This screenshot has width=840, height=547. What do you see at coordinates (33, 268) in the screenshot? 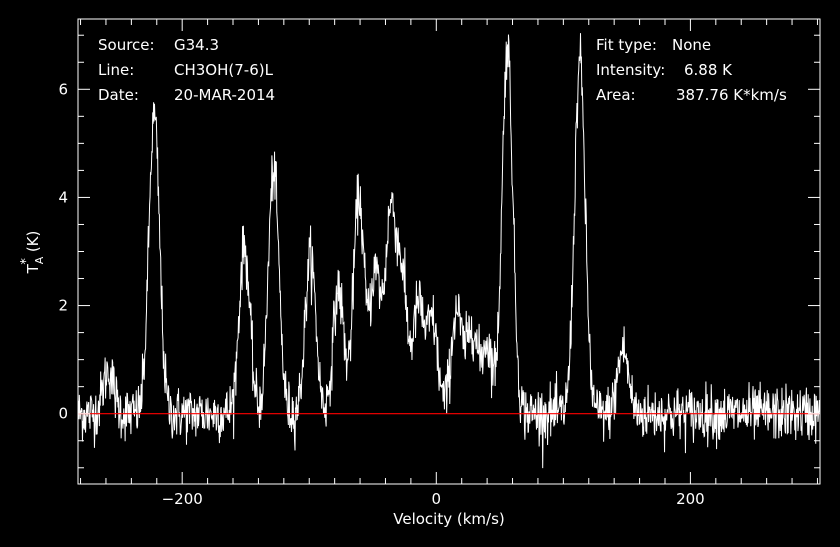
I see `y-axis-label-main: T` at bounding box center [33, 268].